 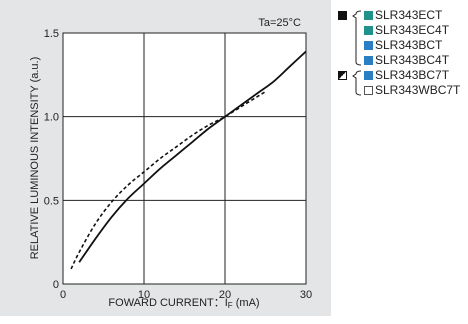 I want to click on x-axis-title-unit: (mA), so click(x=246, y=303).